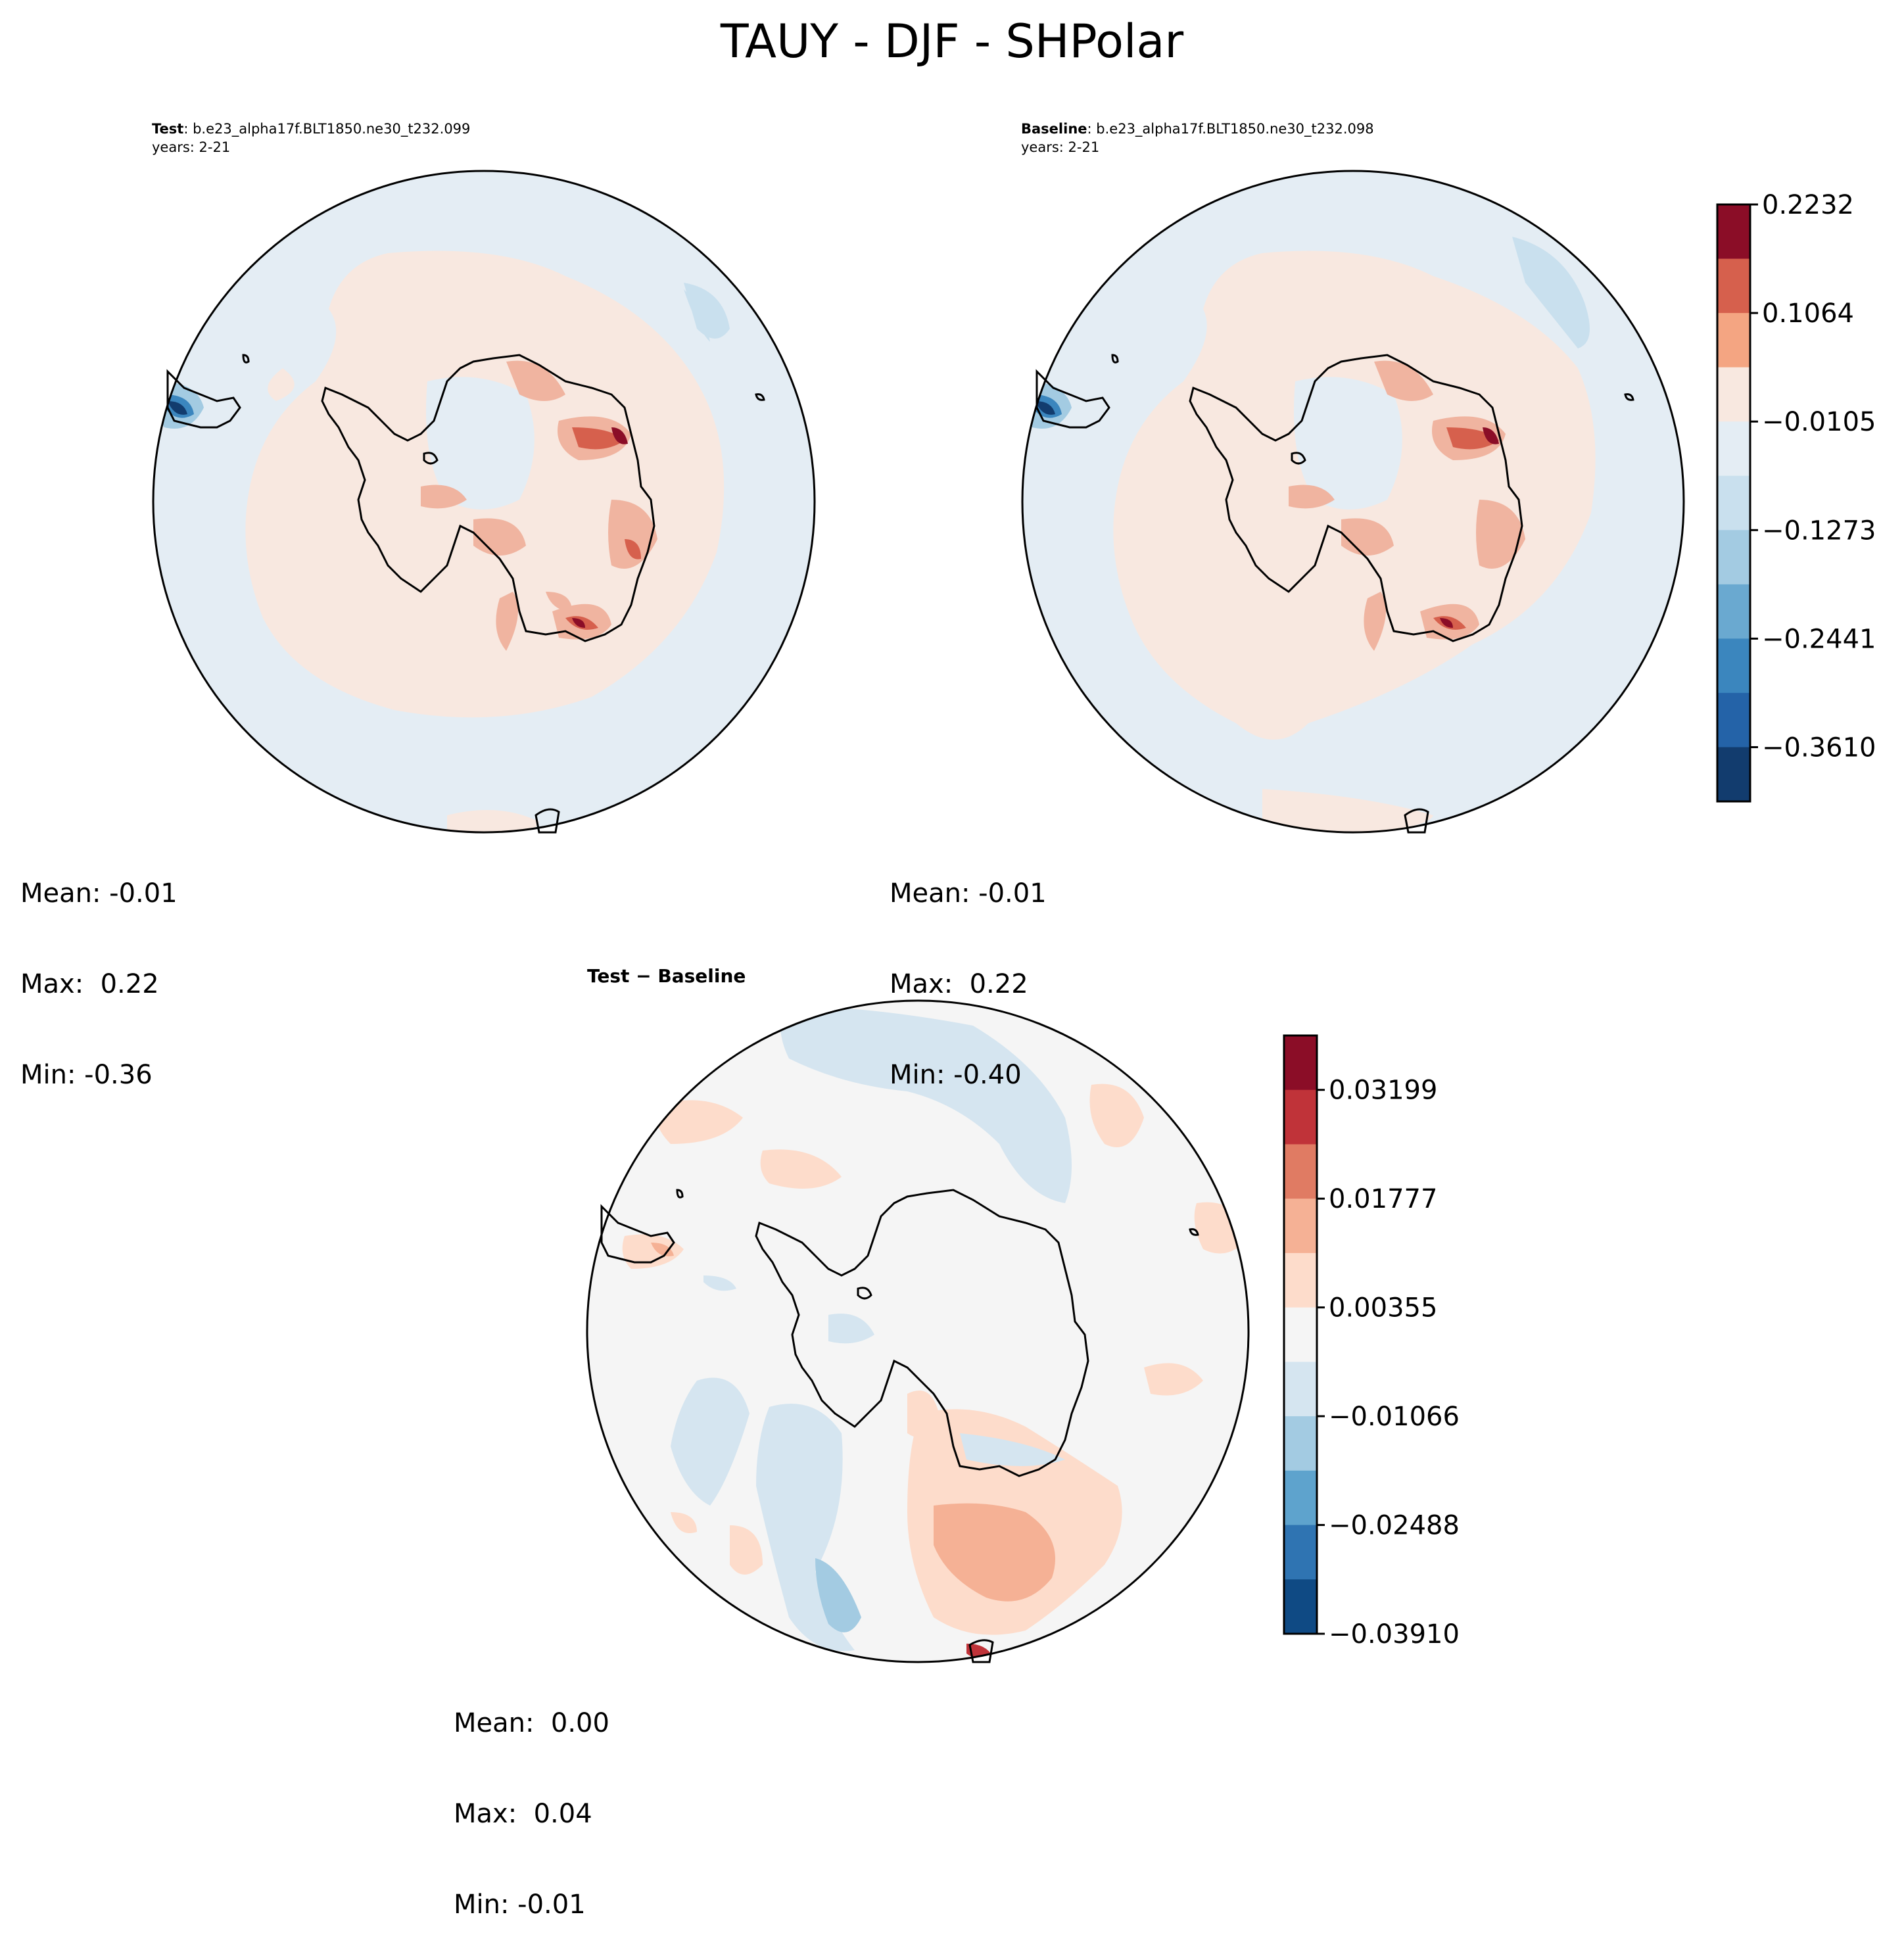 Image resolution: width=1904 pixels, height=1950 pixels. I want to click on baseline-years: years: 2-21, so click(1060, 147).